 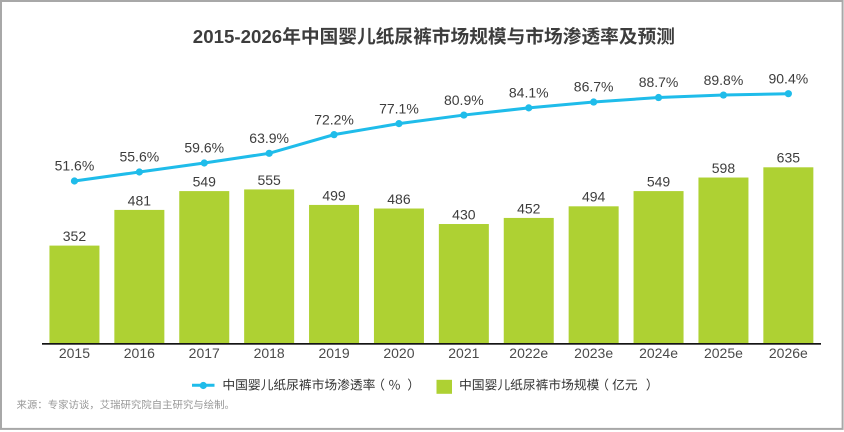 I want to click on svg-text: 2021, so click(x=463, y=353).